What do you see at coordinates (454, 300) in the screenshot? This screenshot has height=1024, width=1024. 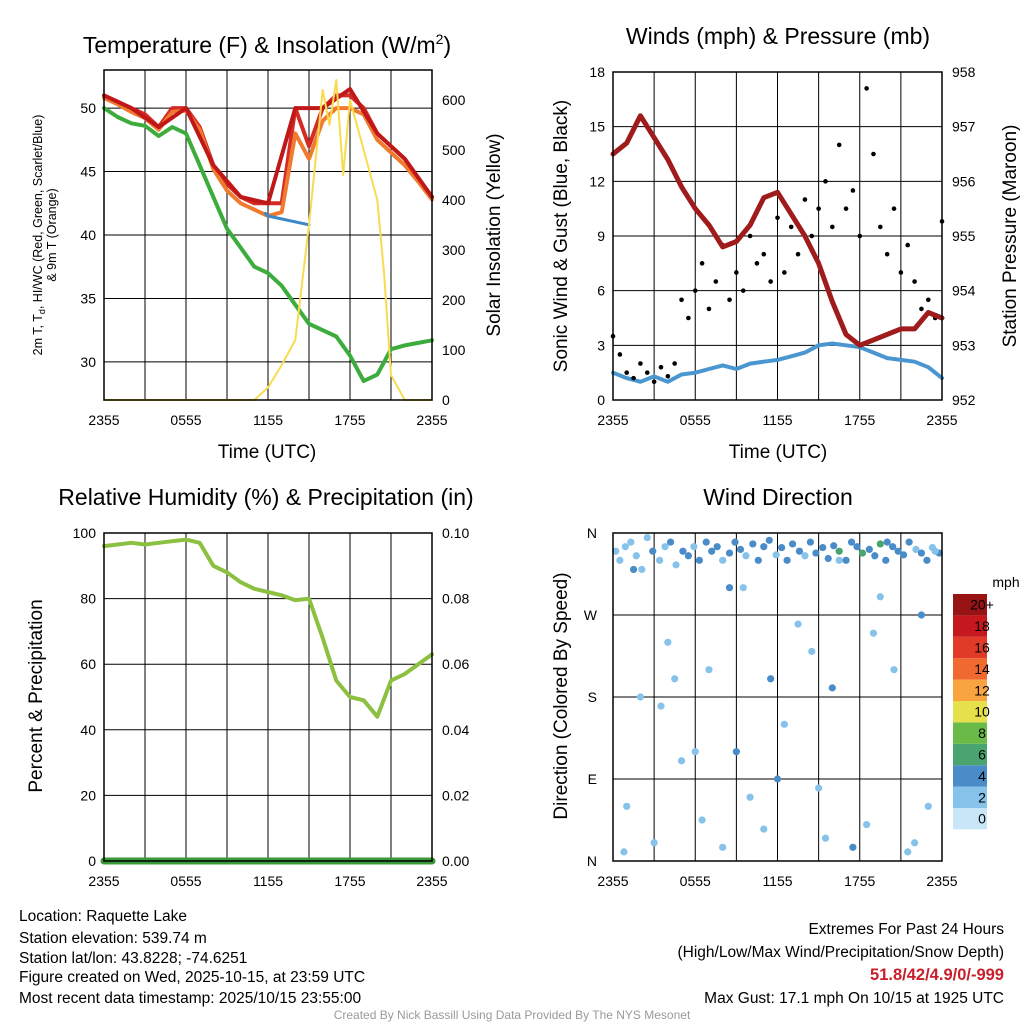 I see `temperature-ytick-right: 200` at bounding box center [454, 300].